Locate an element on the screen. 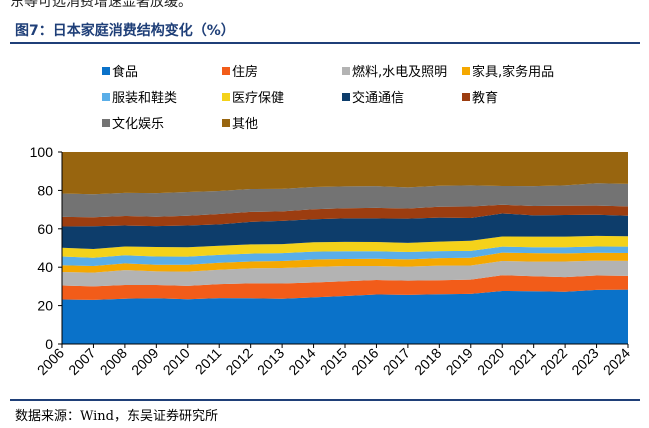 This screenshot has height=428, width=649. previous-paragraph-text: 东等可选消费增速显著放缓。 is located at coordinates (101, 5).